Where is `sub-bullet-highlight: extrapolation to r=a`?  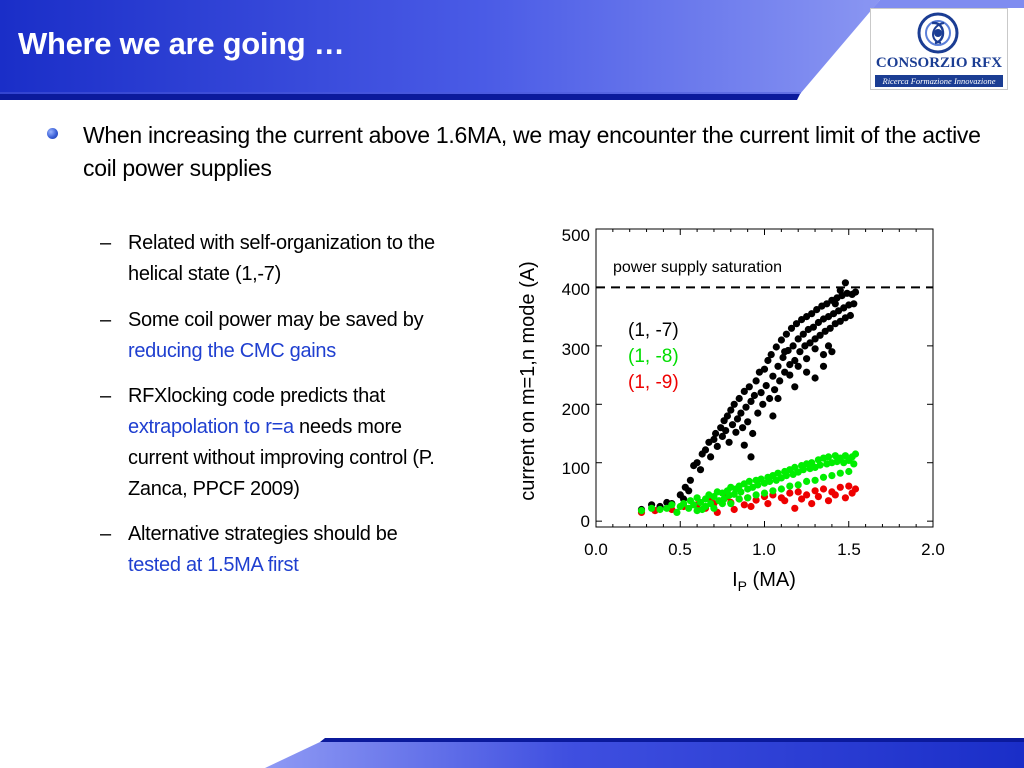
sub-bullet-highlight: extrapolation to r=a is located at coordinates (211, 427).